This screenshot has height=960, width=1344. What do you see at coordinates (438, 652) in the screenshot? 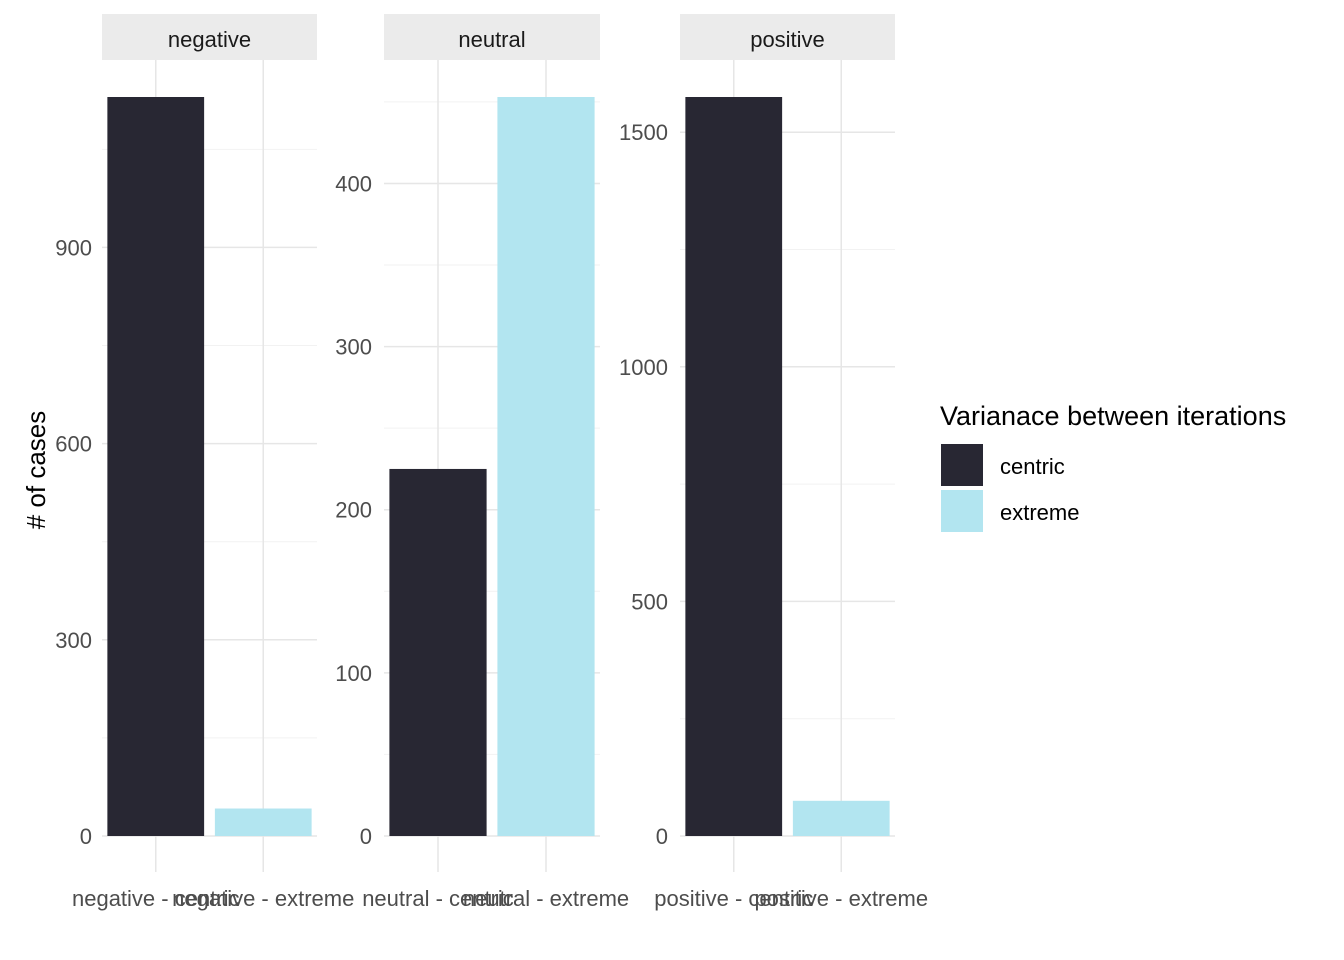
I see `bar-neutral-centric` at bounding box center [438, 652].